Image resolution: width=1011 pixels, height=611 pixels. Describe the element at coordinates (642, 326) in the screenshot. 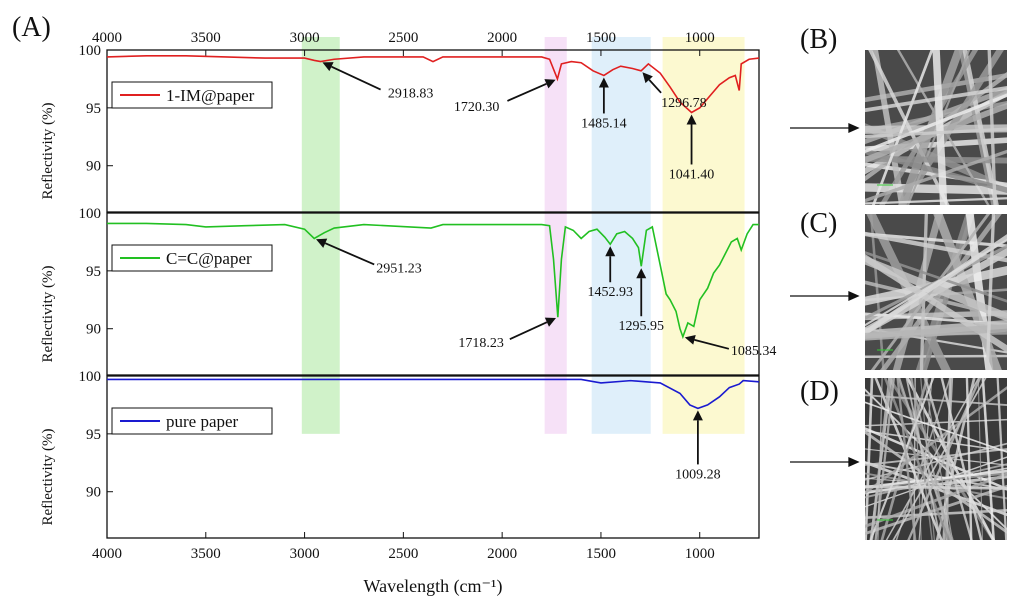

I see `annotation-label: 1295.95` at that location.